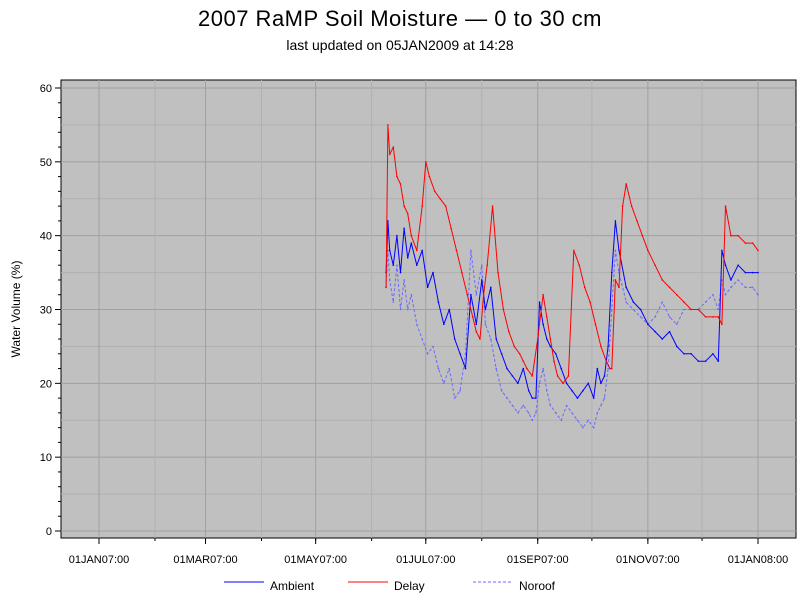 The image size is (800, 600). Describe the element at coordinates (49, 532) in the screenshot. I see `y-tick-label: 0` at that location.